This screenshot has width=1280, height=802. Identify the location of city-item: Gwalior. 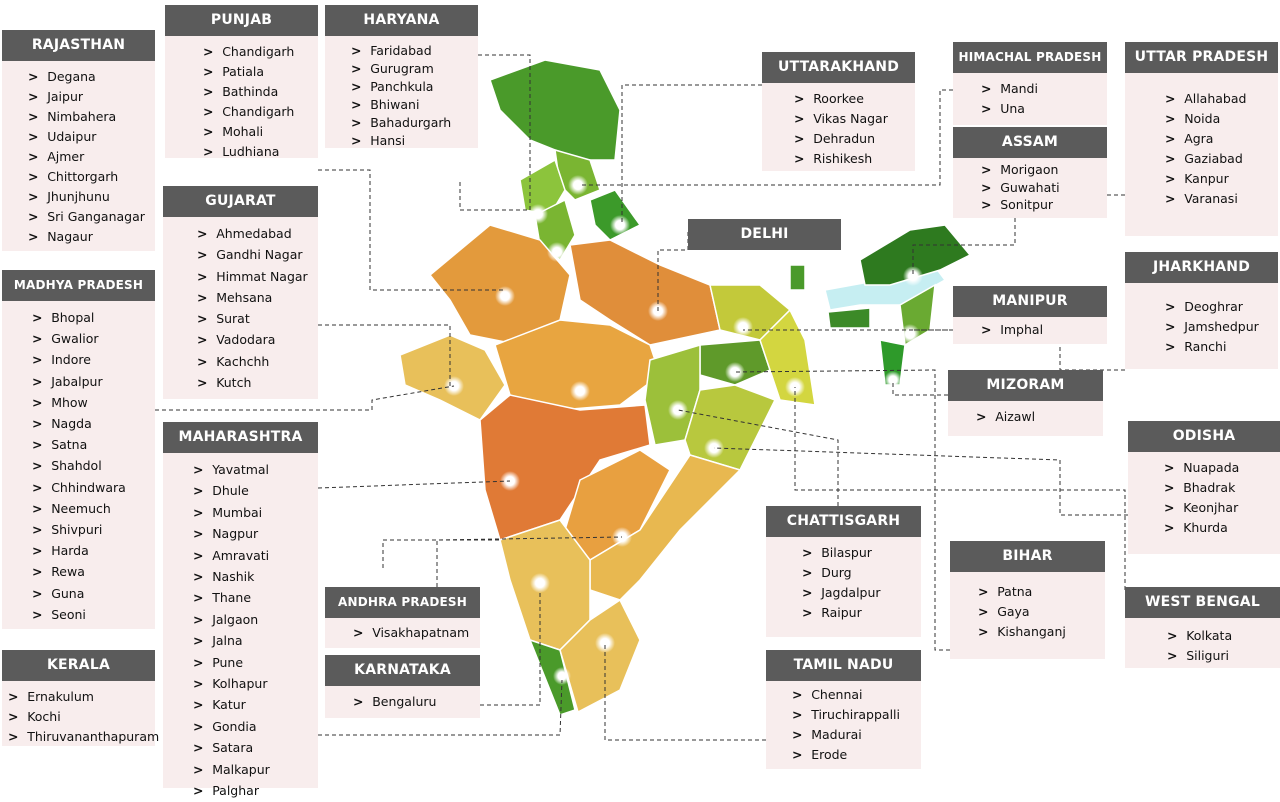
(93, 338).